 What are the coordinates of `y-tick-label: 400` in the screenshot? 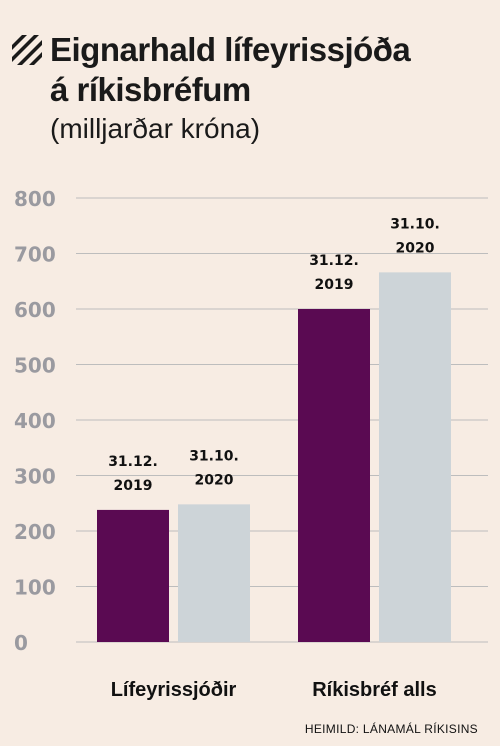 It's located at (35, 421).